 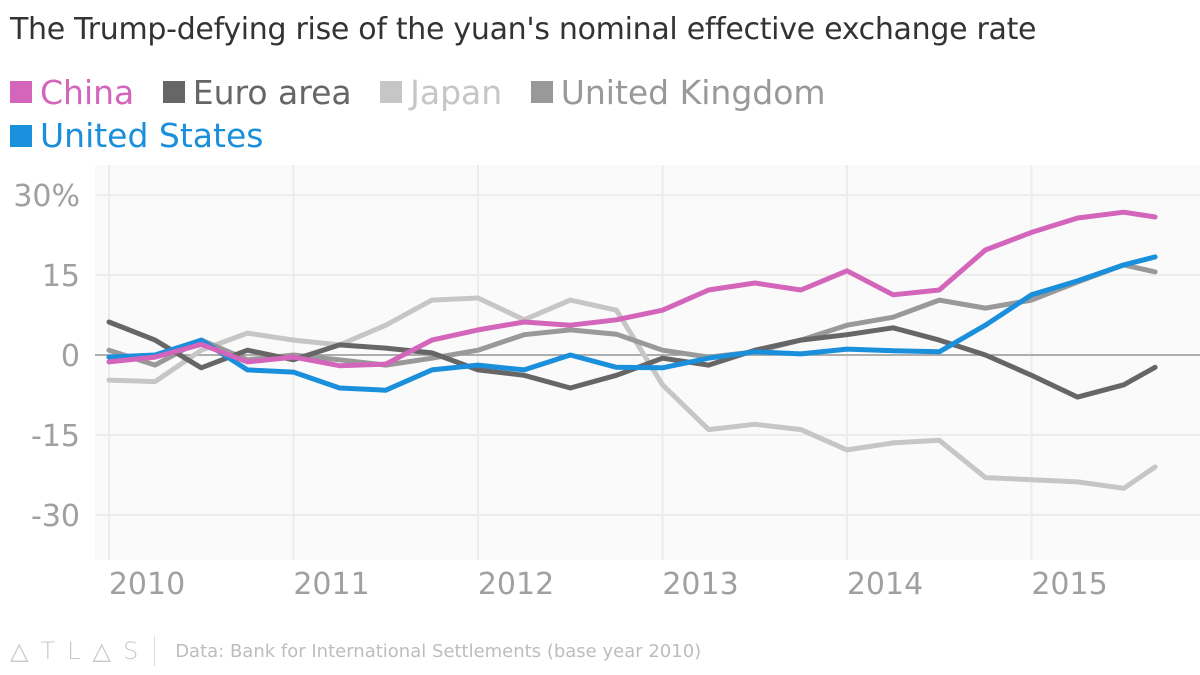 I want to click on legend-label: China, so click(x=87, y=92).